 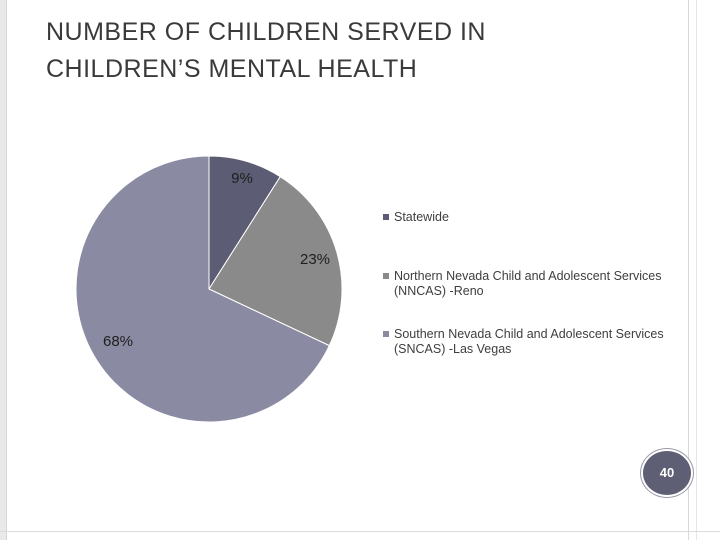 I want to click on data-label-statewide: 9%, so click(x=242, y=178).